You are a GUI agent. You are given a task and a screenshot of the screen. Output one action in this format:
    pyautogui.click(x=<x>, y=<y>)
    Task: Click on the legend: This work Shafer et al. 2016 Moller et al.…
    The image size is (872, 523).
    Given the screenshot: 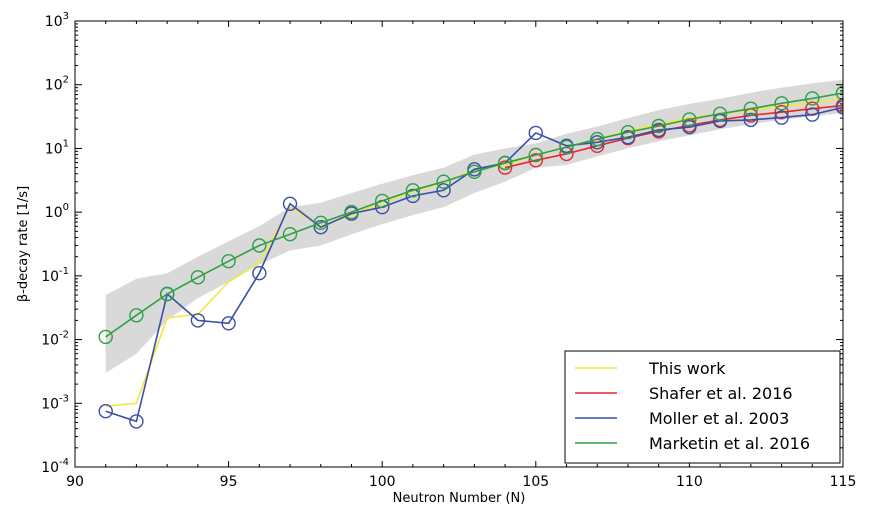 What is the action you would take?
    pyautogui.click(x=702, y=407)
    